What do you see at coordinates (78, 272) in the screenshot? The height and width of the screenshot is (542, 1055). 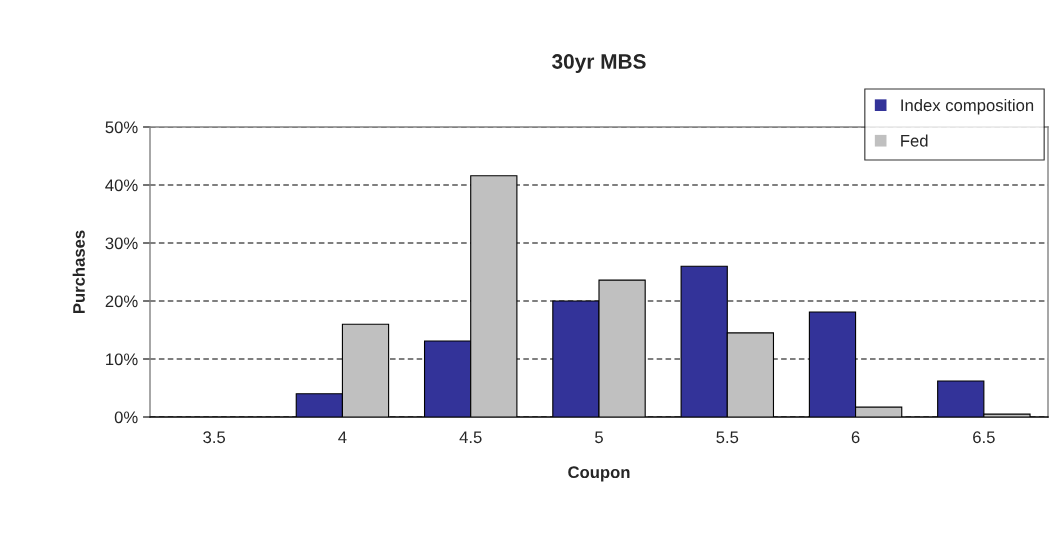 I see `y-axis-title: Purchases` at bounding box center [78, 272].